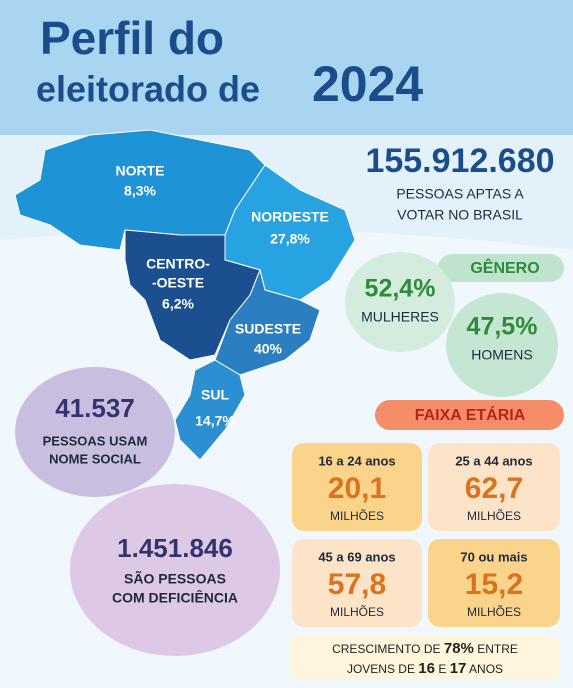  Describe the element at coordinates (458, 668) in the screenshot. I see `growth-highlight: 17` at that location.